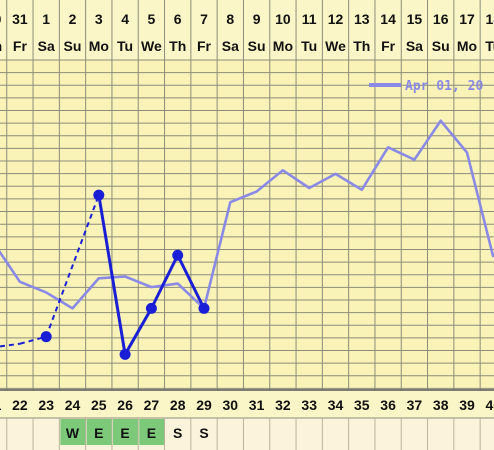 The width and height of the screenshot is (494, 450). Describe the element at coordinates (309, 405) in the screenshot. I see `cycle-day-label: 33` at that location.